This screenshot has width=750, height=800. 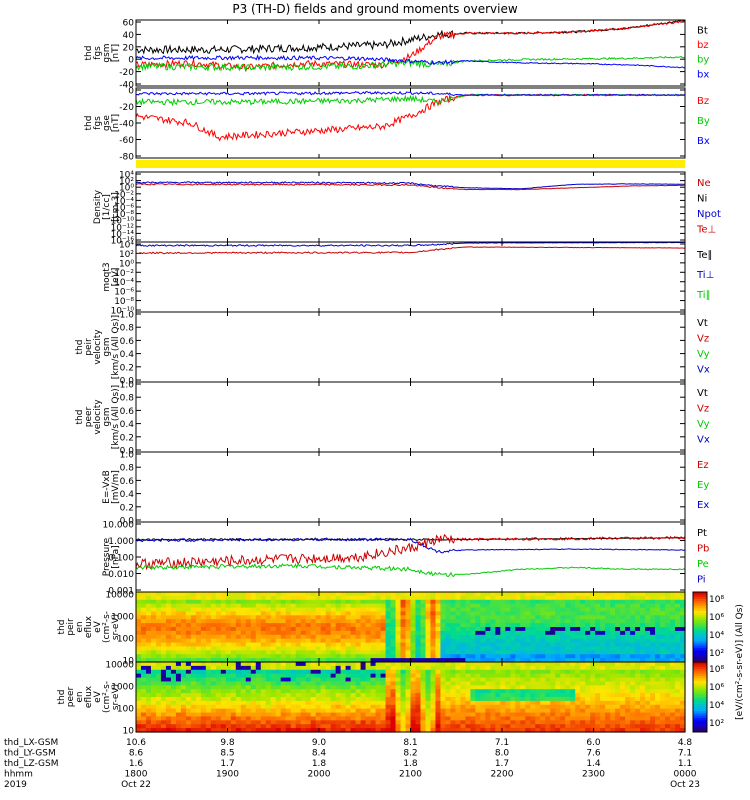 I want to click on y-axis-label: eflux, so click(x=89, y=626).